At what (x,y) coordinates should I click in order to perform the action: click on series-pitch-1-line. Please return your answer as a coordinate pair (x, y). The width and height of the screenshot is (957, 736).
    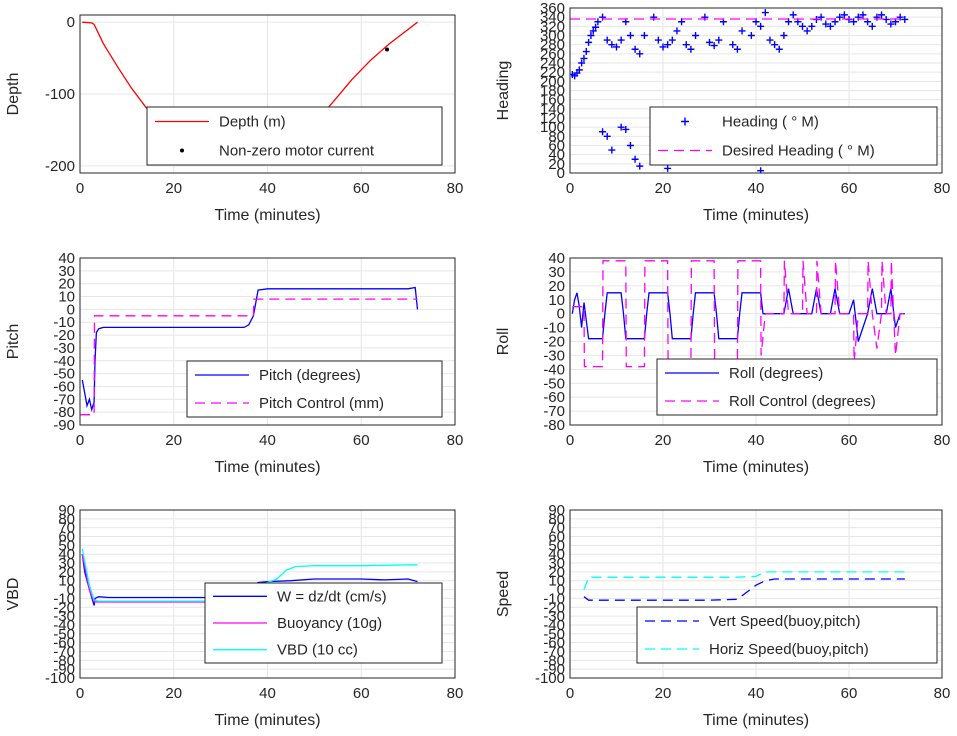
    Looking at the image, I should click on (249, 357).